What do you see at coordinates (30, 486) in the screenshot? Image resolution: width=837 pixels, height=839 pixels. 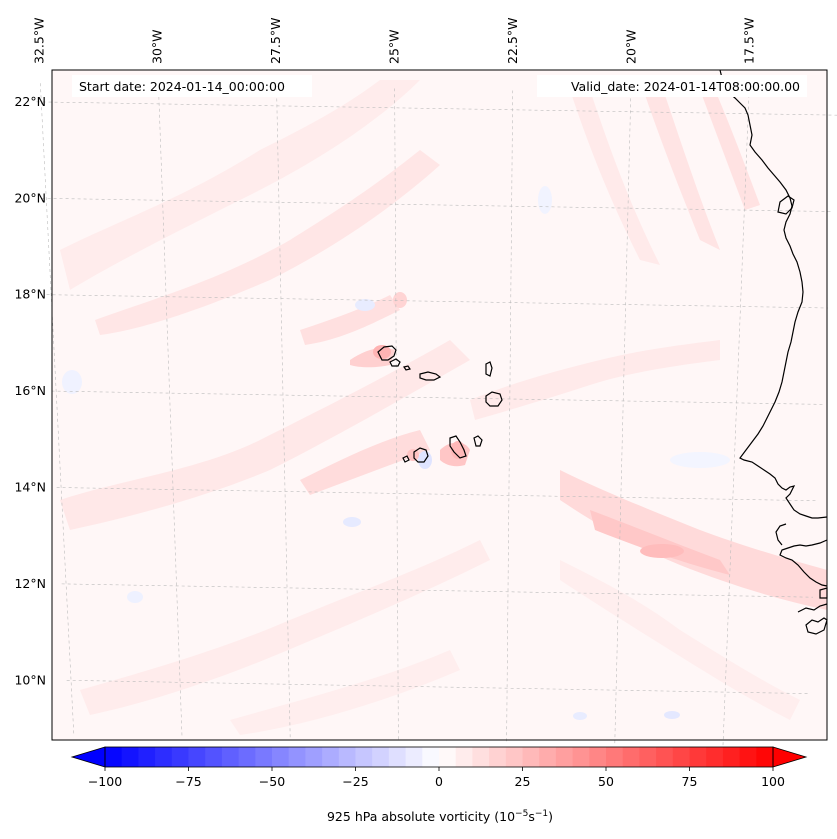 I see `latitude-tick-label: 14°N` at bounding box center [30, 486].